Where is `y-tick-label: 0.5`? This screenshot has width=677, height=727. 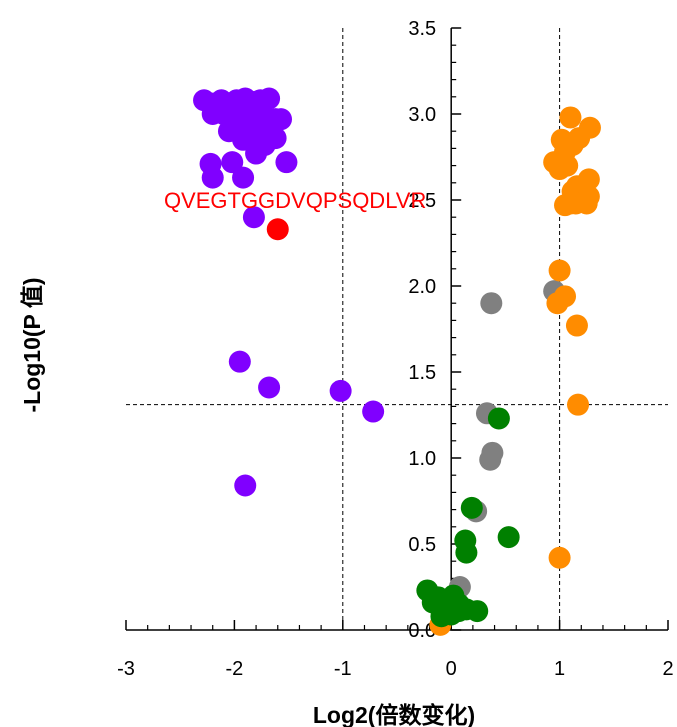 y-tick-label: 0.5 is located at coordinates (422, 545).